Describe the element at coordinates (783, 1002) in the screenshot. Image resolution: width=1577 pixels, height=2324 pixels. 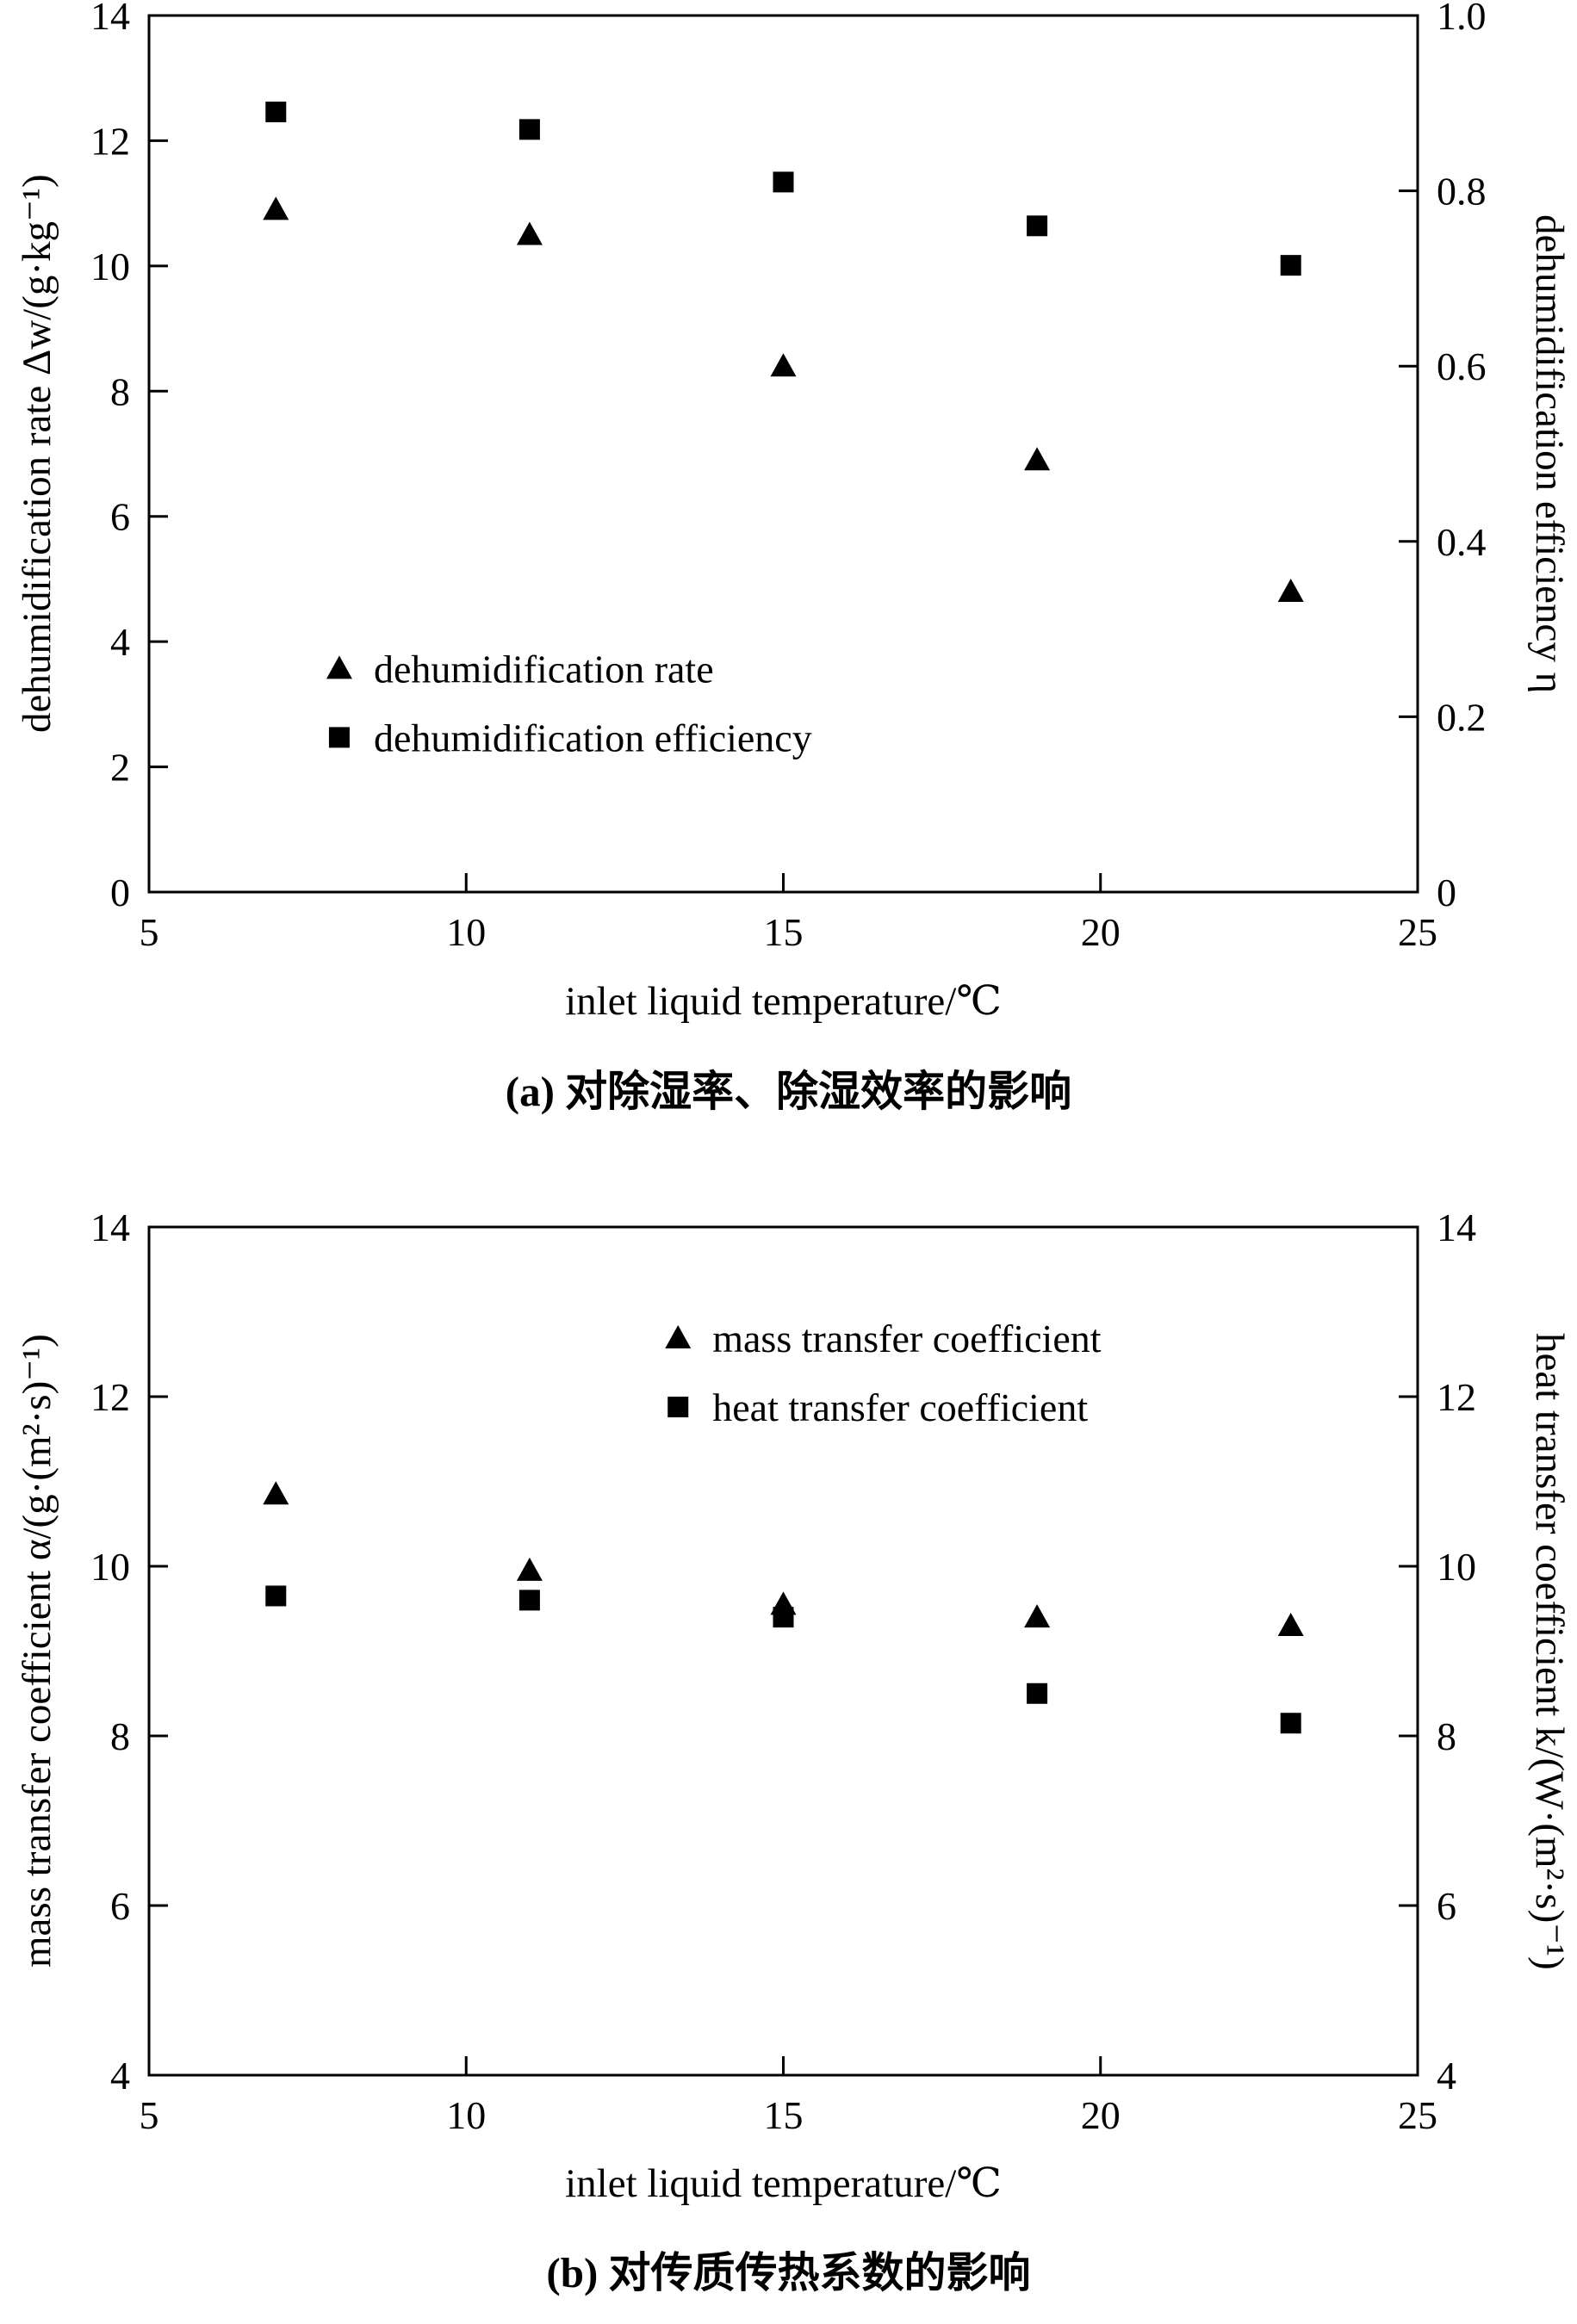
I see `chart-a-xlabel: inlet liquid temperature/℃` at that location.